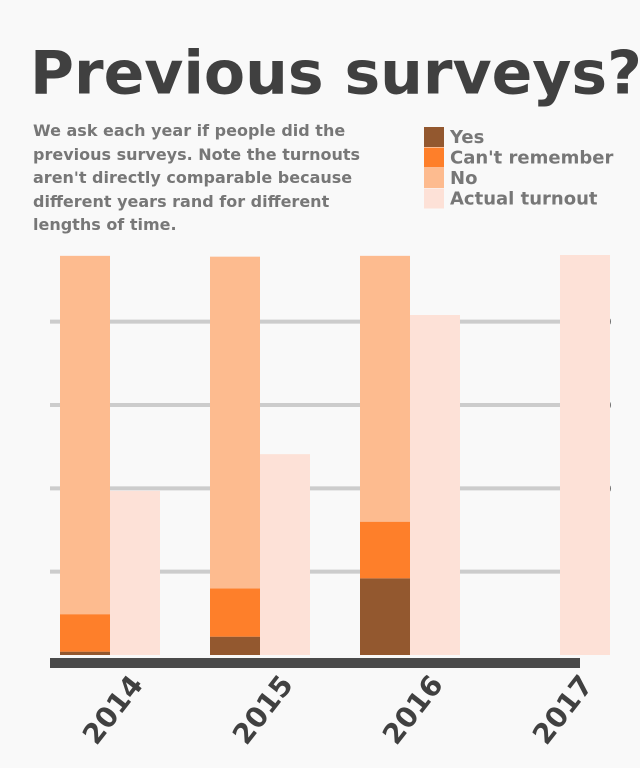 The width and height of the screenshot is (640, 768). Describe the element at coordinates (113, 710) in the screenshot. I see `x-tick-label: 2014` at that location.